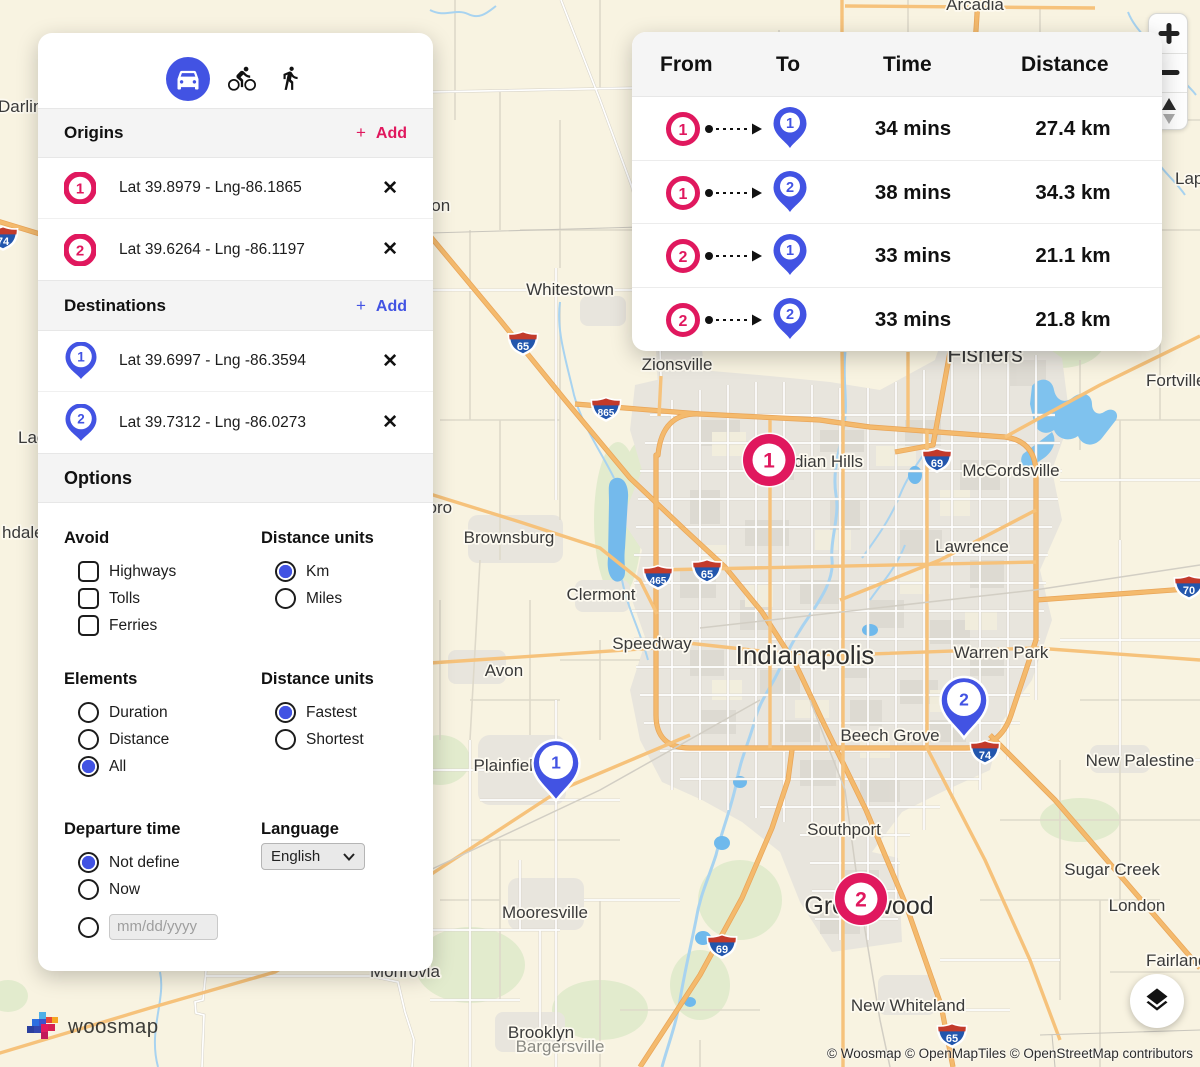 The width and height of the screenshot is (1200, 1067). What do you see at coordinates (508, 765) in the screenshot?
I see `svg-text: Plainfield` at bounding box center [508, 765].